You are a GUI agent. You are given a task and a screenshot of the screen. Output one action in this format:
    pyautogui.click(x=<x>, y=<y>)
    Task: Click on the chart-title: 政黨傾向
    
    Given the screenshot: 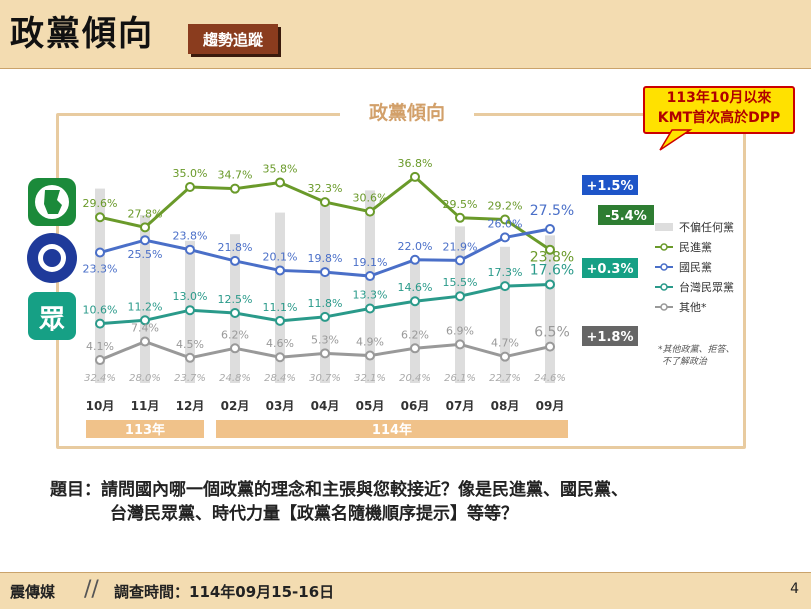 What is the action you would take?
    pyautogui.click(x=407, y=113)
    